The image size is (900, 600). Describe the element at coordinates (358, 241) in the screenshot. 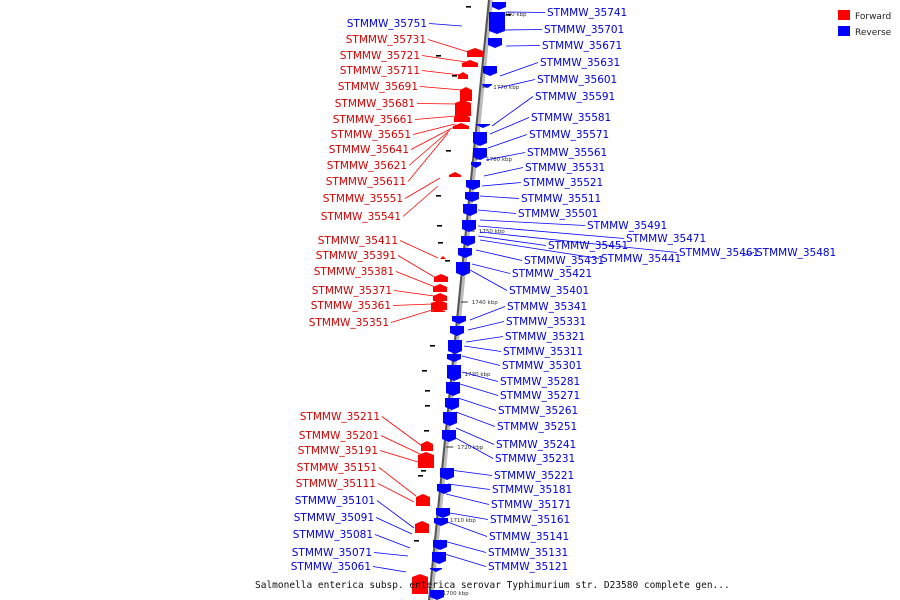

I see `forward-gene-label: STMMW_35411` at that location.